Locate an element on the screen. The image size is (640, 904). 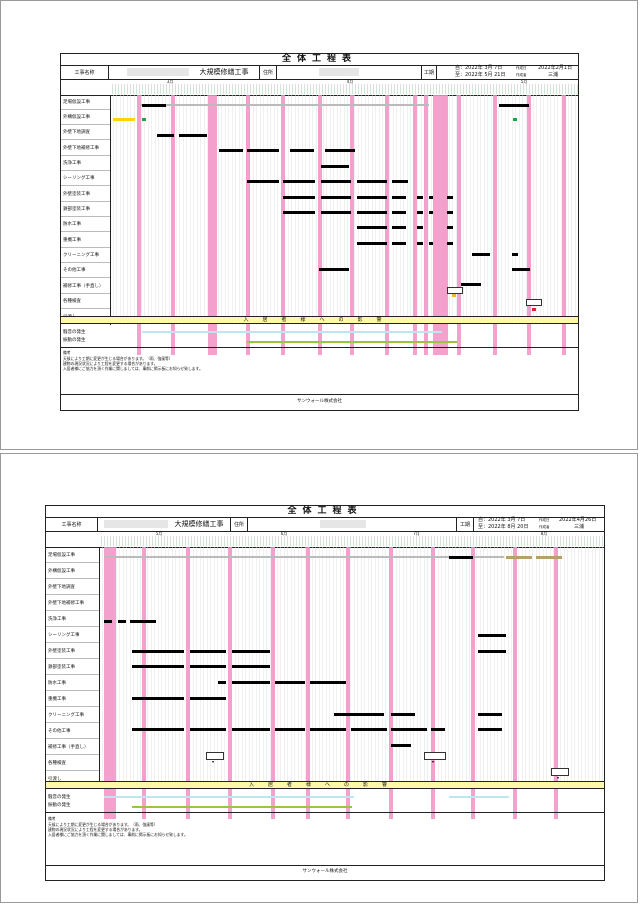
page-title: 全体工程表 is located at coordinates (325, 511).